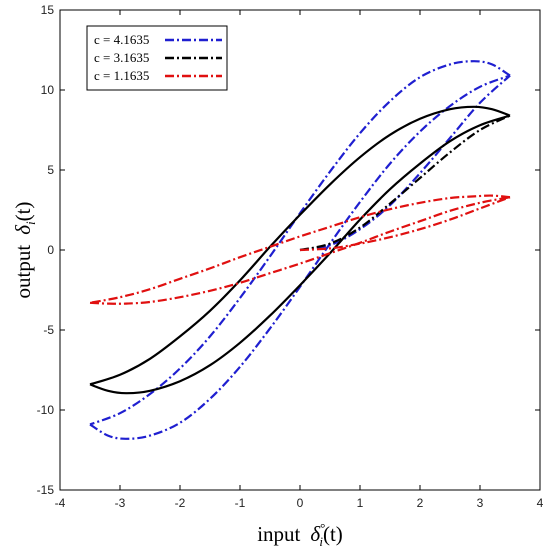  What do you see at coordinates (121, 39) in the screenshot?
I see `legend-label-0: c = 4.1635` at bounding box center [121, 39].